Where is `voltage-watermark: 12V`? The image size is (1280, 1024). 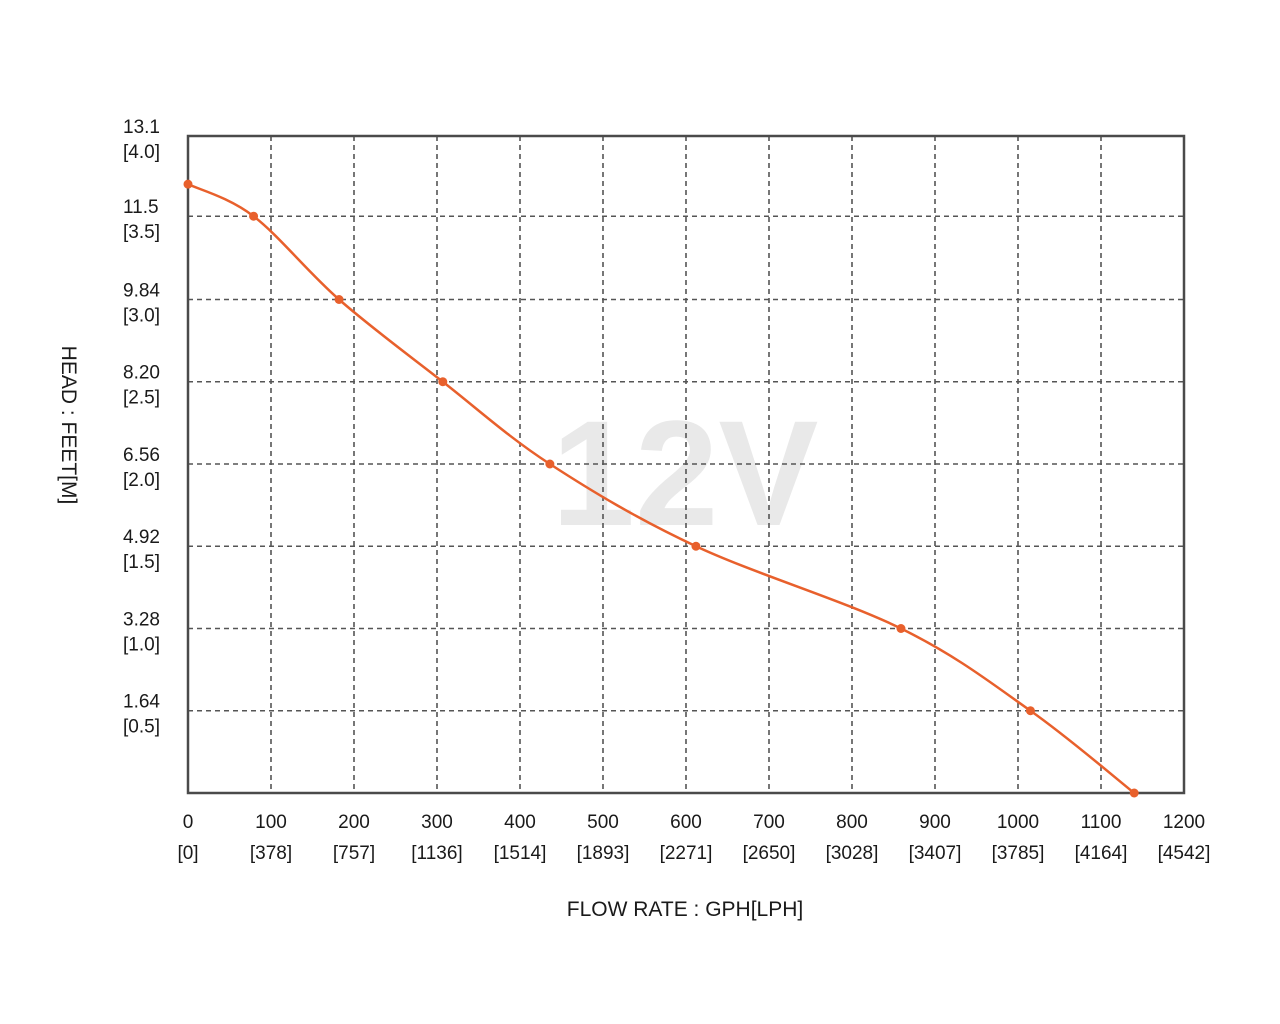 voltage-watermark: 12V is located at coordinates (685, 473).